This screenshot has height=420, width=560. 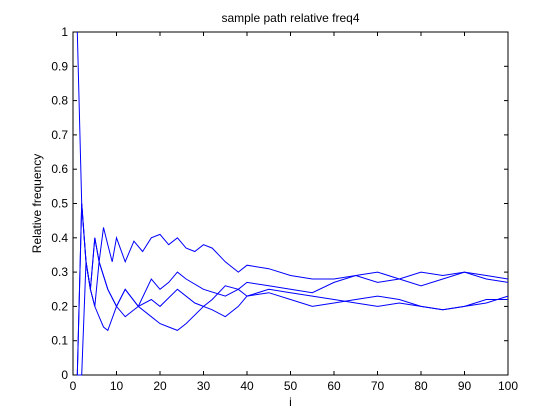 What do you see at coordinates (334, 386) in the screenshot?
I see `x-tick-label: 60` at bounding box center [334, 386].